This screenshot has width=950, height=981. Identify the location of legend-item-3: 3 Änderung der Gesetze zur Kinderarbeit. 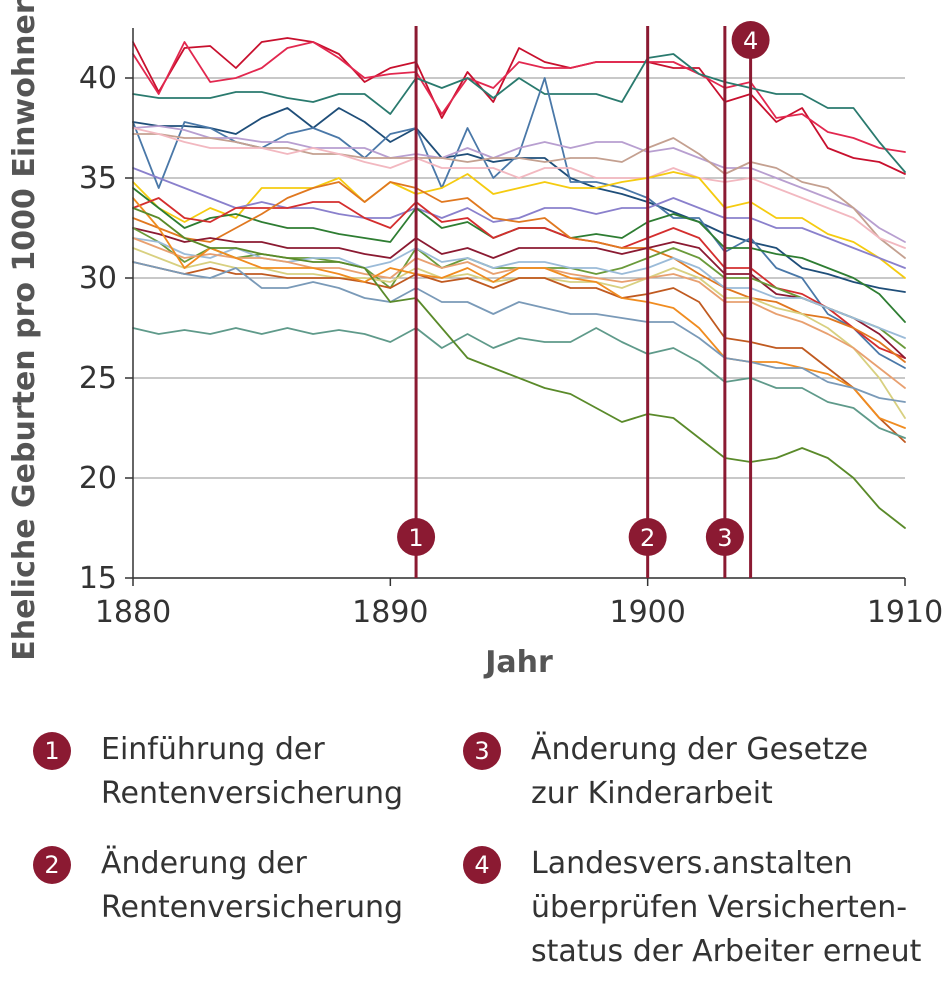
(665, 772).